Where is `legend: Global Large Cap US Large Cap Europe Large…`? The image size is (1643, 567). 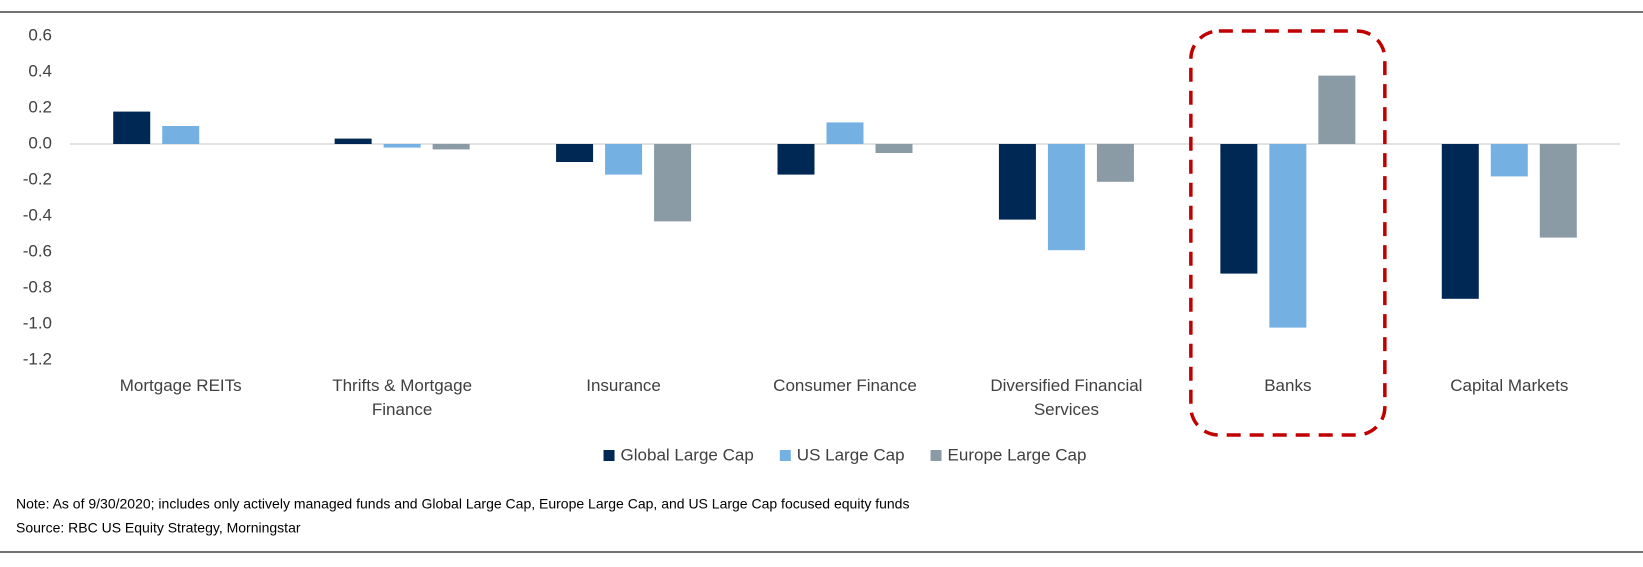 legend: Global Large Cap US Large Cap Europe Large… is located at coordinates (845, 454).